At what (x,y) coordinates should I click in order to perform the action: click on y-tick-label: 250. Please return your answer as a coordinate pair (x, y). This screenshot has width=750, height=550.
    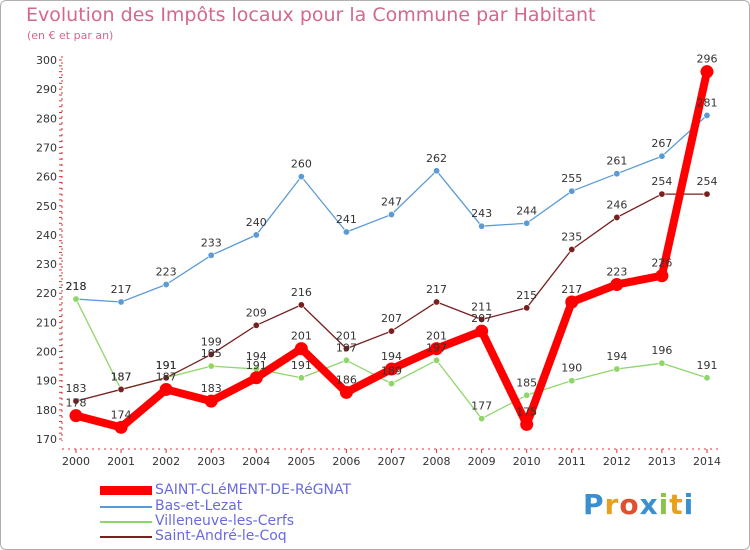
    Looking at the image, I should click on (46, 206).